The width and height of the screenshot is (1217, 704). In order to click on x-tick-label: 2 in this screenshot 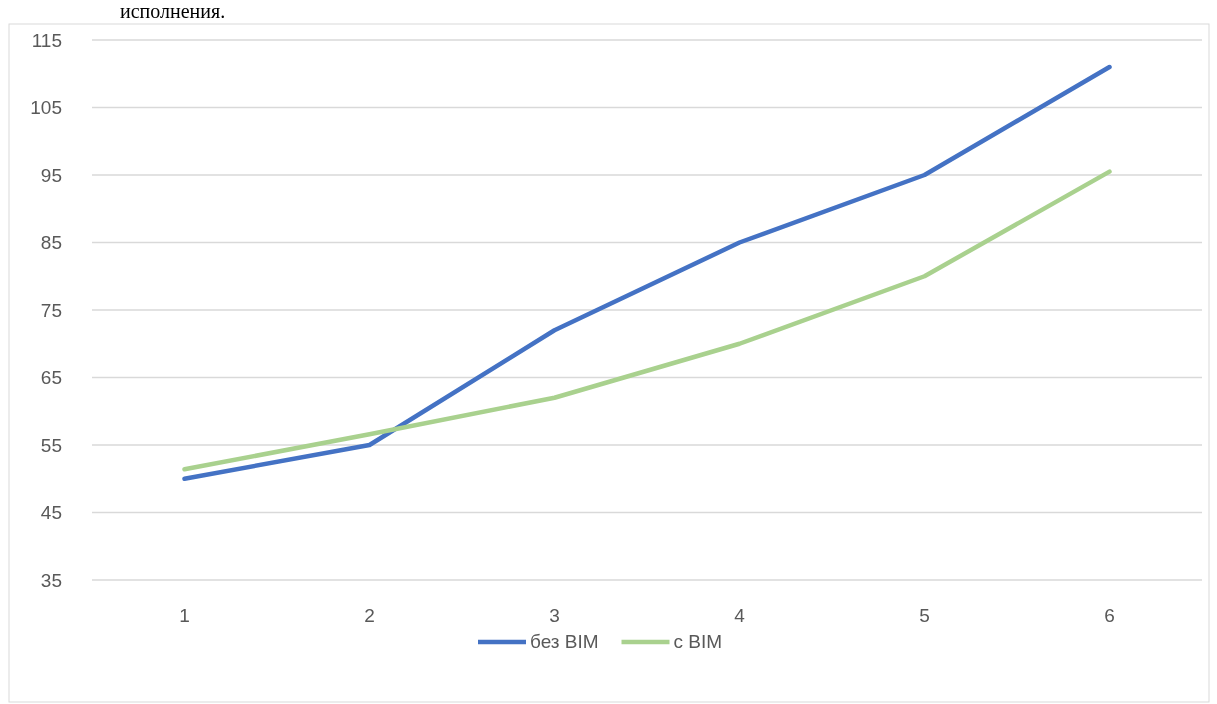, I will do `click(369, 615)`.